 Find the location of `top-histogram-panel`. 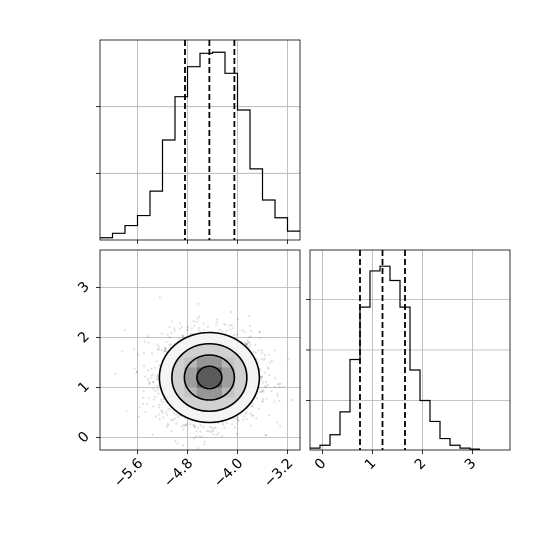

top-histogram-panel is located at coordinates (198, 141).